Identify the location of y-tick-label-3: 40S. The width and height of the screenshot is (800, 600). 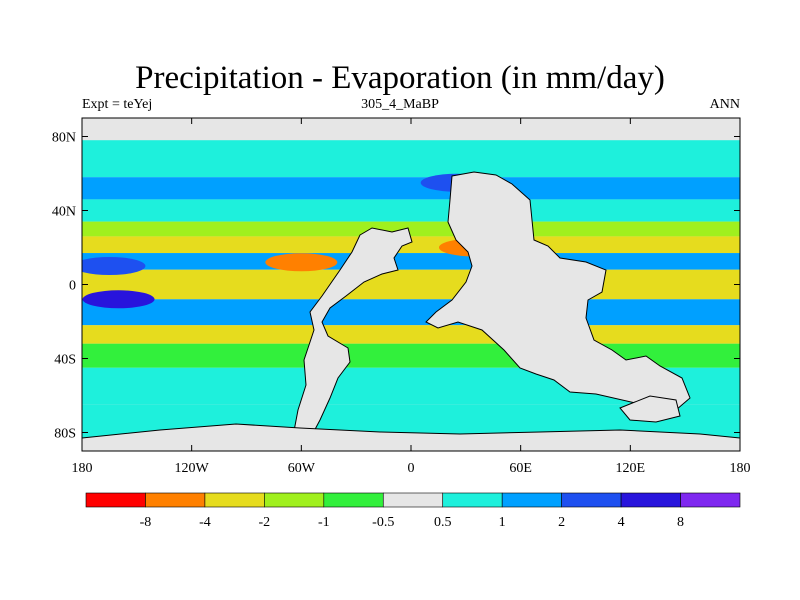
(65, 360).